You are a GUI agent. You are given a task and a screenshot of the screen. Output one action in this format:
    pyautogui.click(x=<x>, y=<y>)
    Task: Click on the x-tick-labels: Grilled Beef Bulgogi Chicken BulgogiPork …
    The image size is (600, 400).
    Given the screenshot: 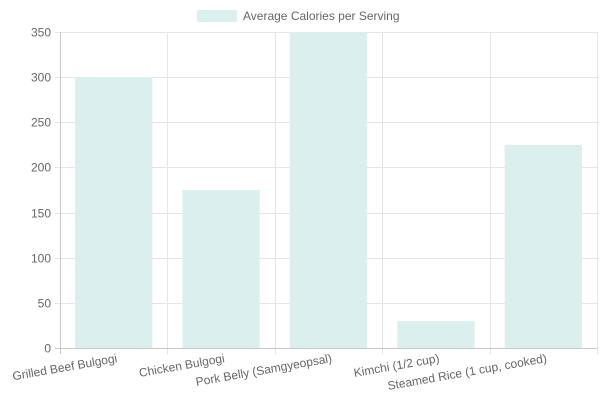 What is the action you would take?
    pyautogui.click(x=279, y=372)
    